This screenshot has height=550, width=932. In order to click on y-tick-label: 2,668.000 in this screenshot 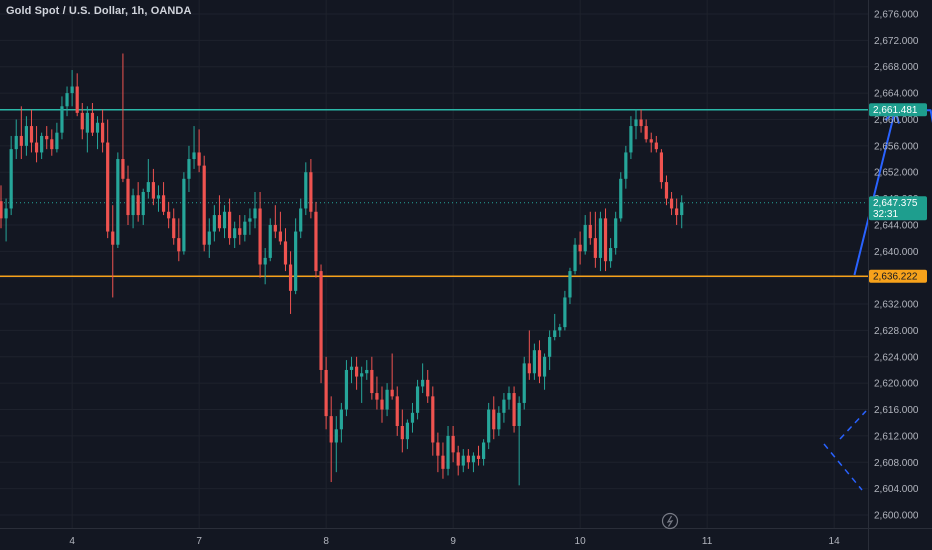, I will do `click(896, 67)`.